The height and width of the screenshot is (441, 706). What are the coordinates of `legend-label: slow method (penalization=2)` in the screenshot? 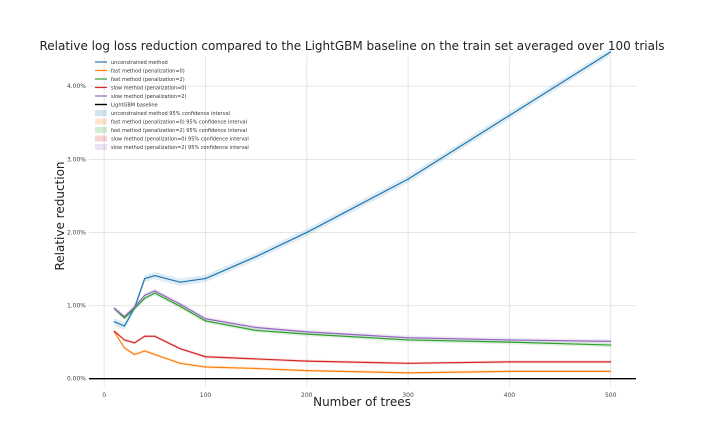 It's located at (148, 97).